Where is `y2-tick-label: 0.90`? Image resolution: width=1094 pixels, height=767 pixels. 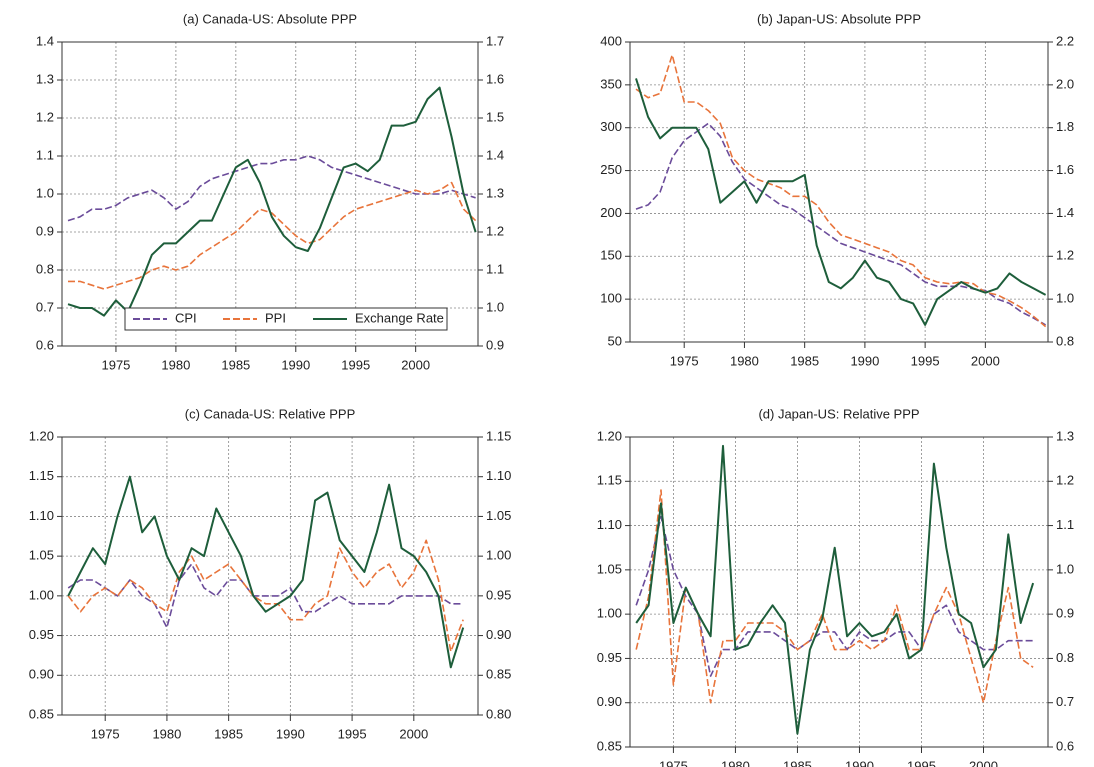 y2-tick-label: 0.90 is located at coordinates (498, 634).